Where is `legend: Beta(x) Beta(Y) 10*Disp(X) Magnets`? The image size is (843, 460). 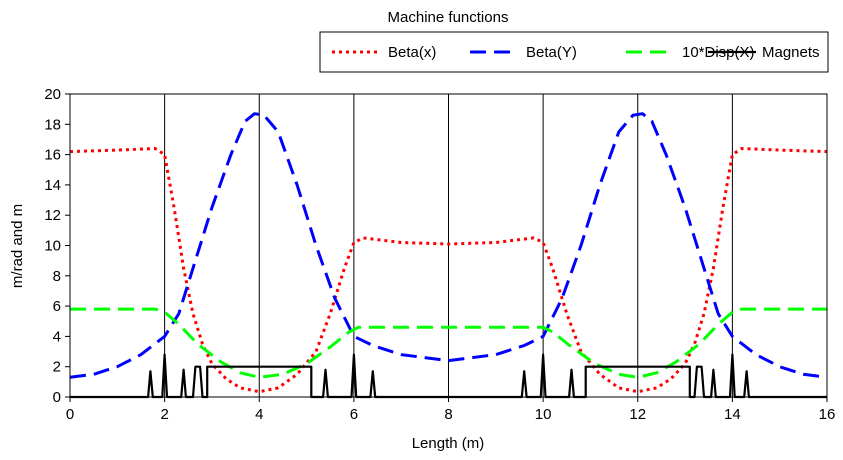 legend: Beta(x) Beta(Y) 10*Disp(X) Magnets is located at coordinates (574, 52).